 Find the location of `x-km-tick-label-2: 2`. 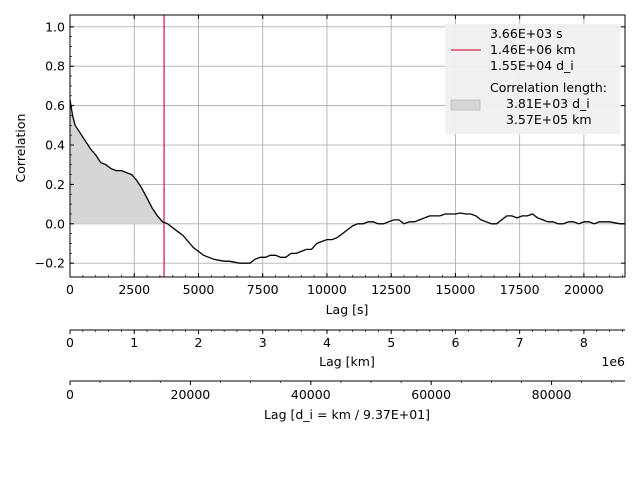

x-km-tick-label-2: 2 is located at coordinates (198, 342).